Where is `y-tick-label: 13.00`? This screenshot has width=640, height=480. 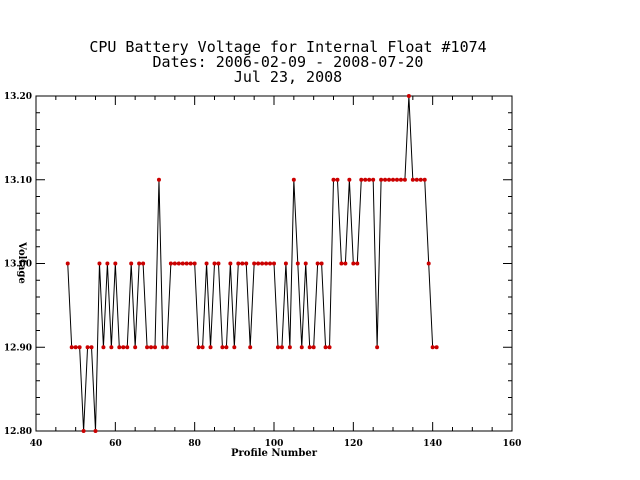
y-tick-label: 13.00 is located at coordinates (18, 265).